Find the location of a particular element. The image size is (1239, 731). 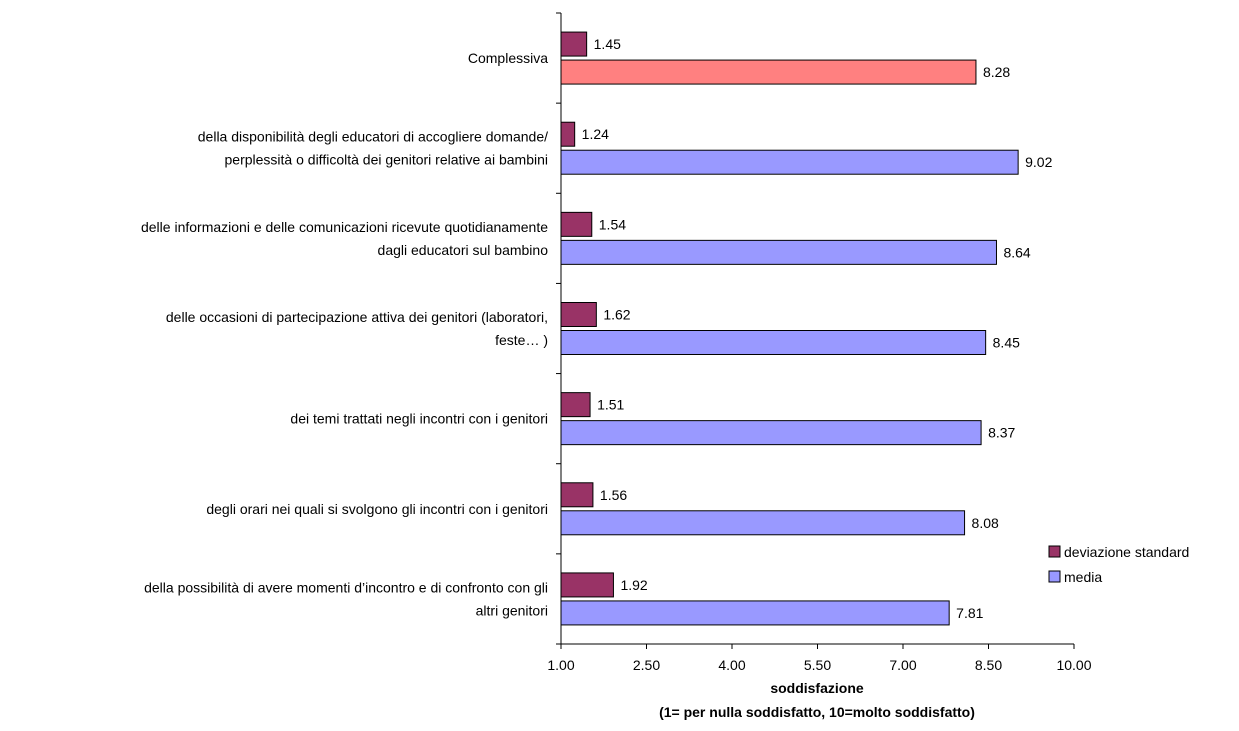

x-tick-label: 5.50 is located at coordinates (817, 665).